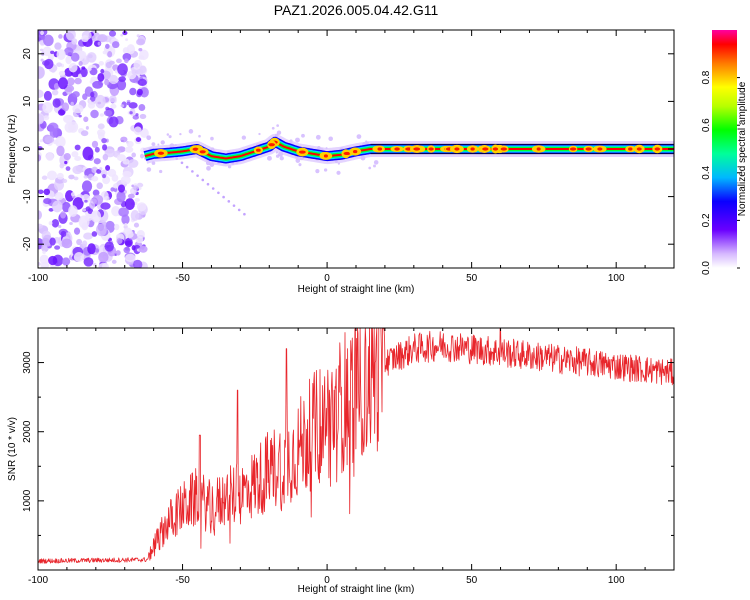  What do you see at coordinates (724, 149) in the screenshot?
I see `colorbar-scale` at bounding box center [724, 149].